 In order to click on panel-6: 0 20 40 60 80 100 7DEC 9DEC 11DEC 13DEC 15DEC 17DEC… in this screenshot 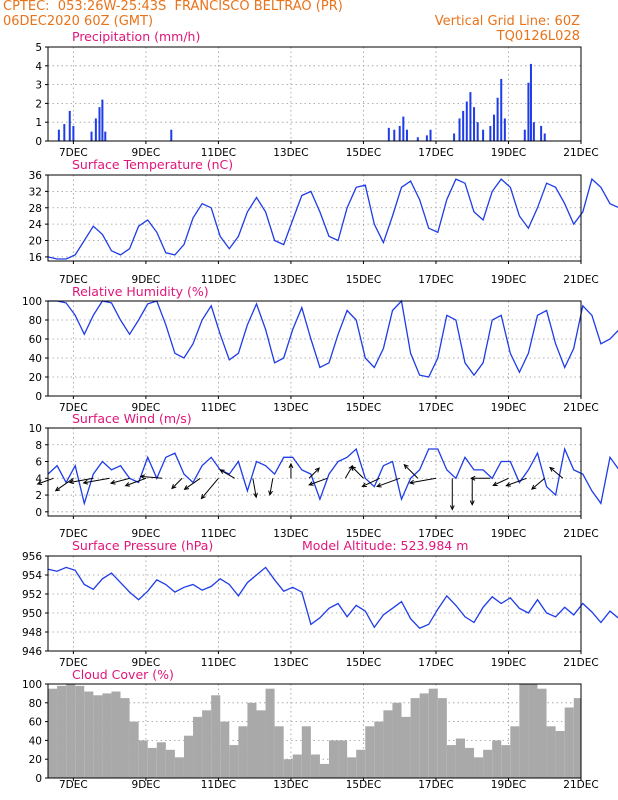, I will do `click(310, 729)`.